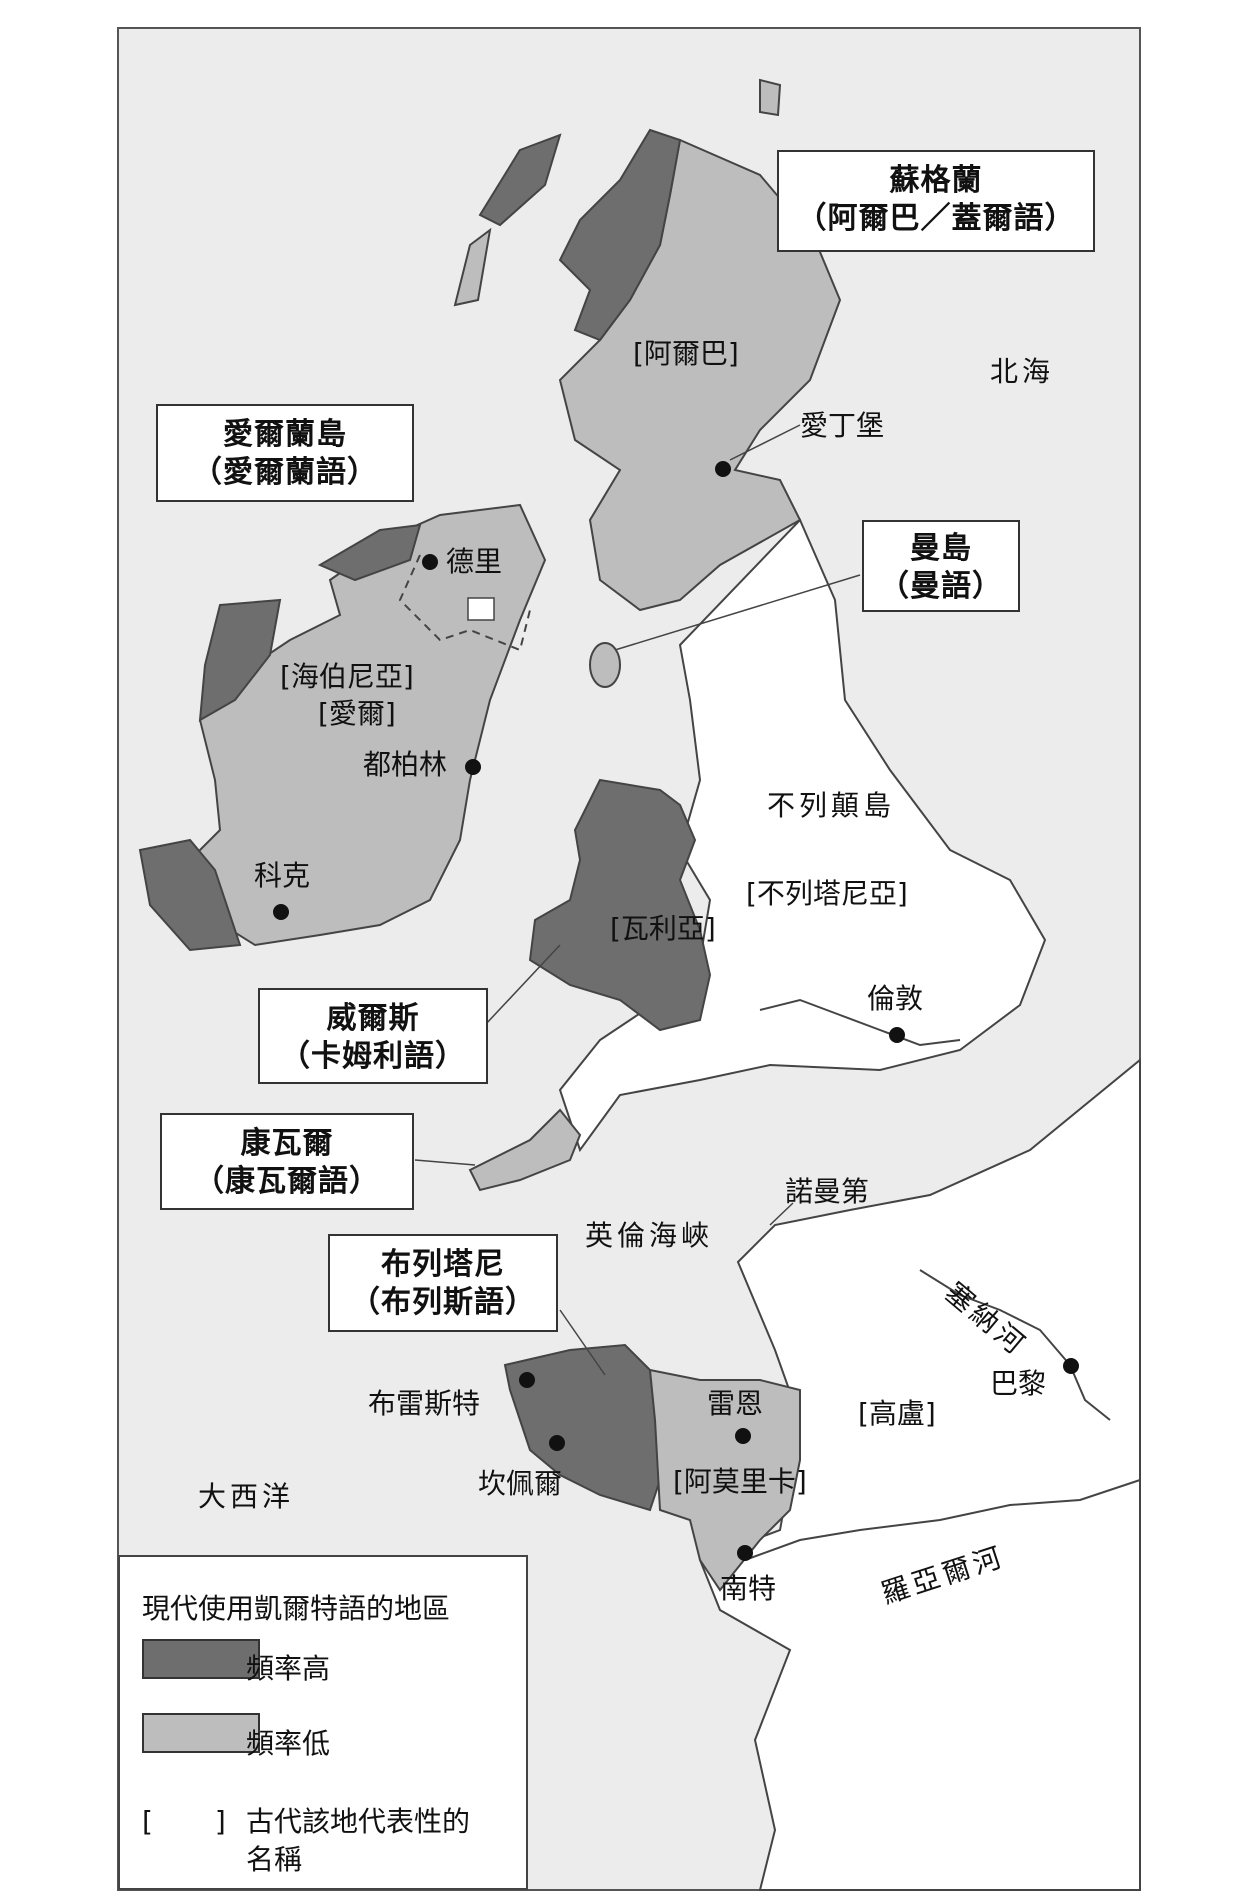 The width and height of the screenshot is (1250, 1904). I want to click on rennes-dot, so click(743, 1436).